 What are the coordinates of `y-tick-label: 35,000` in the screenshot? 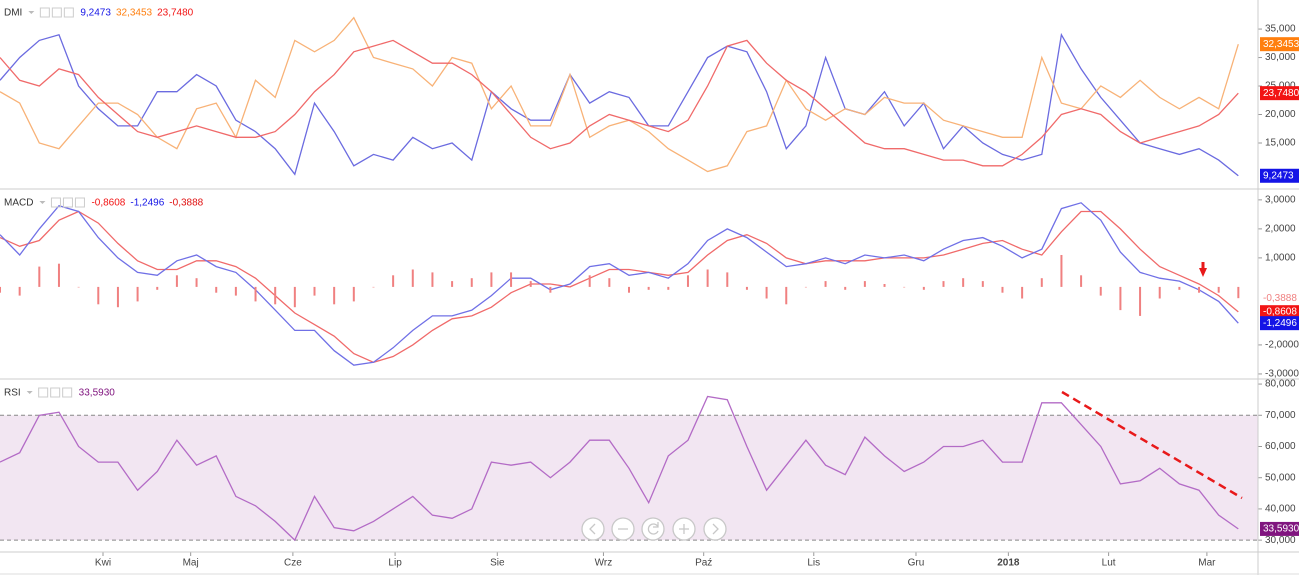 It's located at (1280, 29).